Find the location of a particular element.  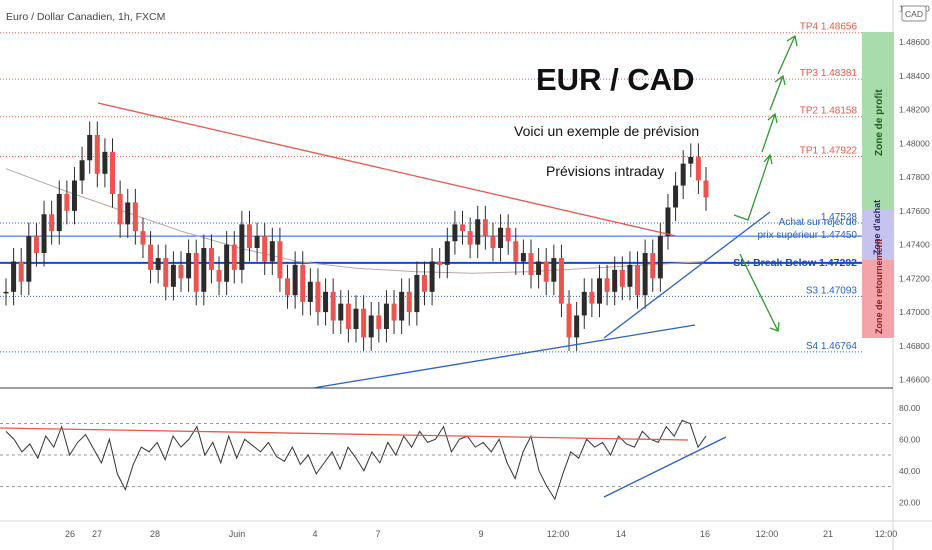

x-axis-tick: 7 is located at coordinates (377, 534).